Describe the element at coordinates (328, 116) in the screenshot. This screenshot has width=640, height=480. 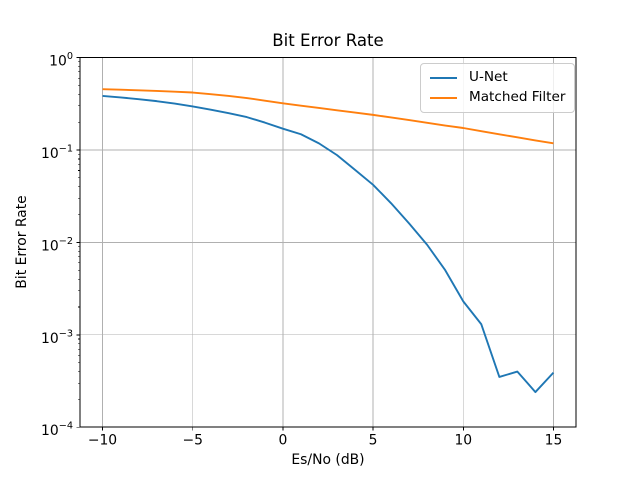
I see `series-matched-filter` at that location.